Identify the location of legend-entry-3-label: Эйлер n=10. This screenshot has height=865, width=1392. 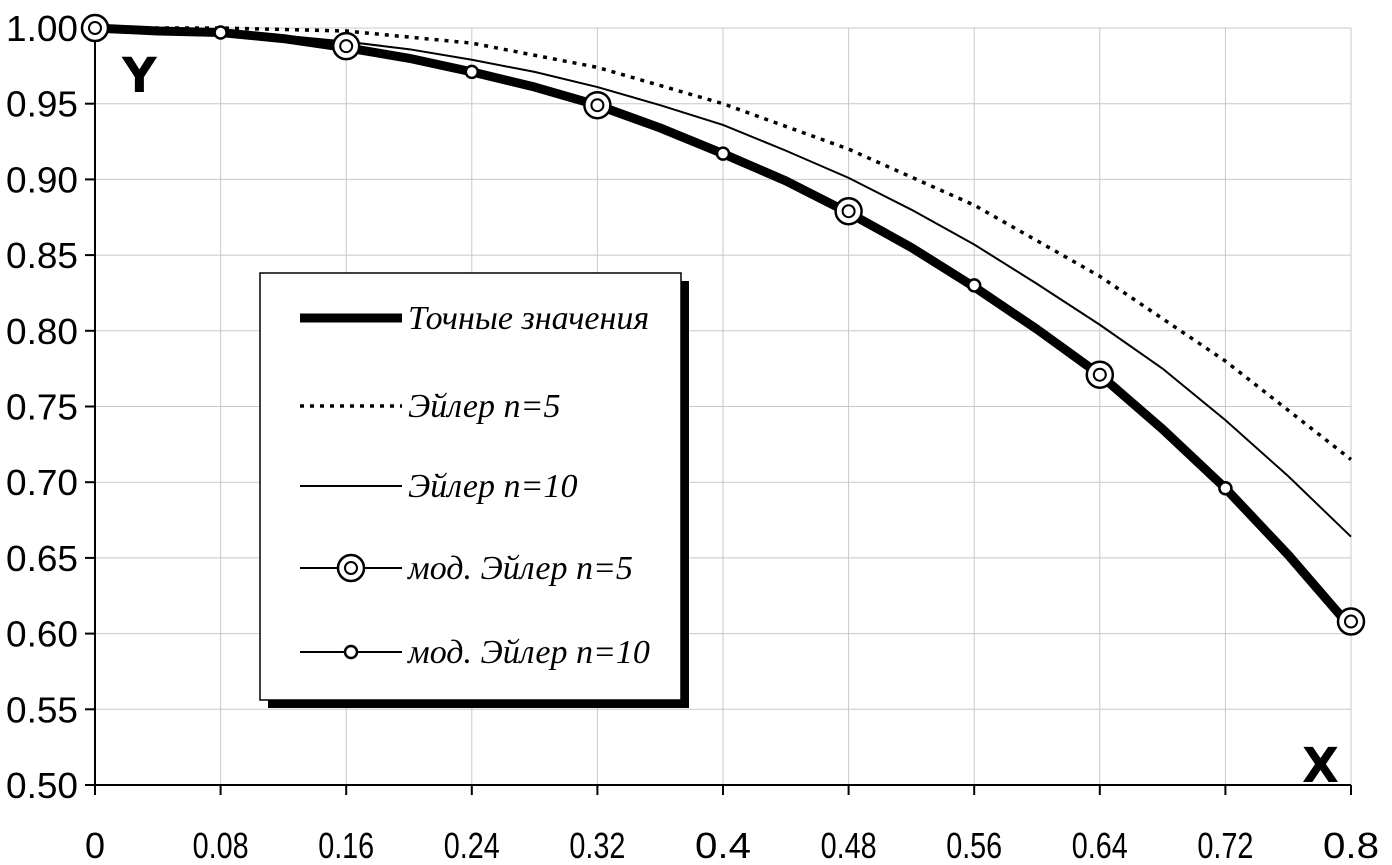
(492, 486).